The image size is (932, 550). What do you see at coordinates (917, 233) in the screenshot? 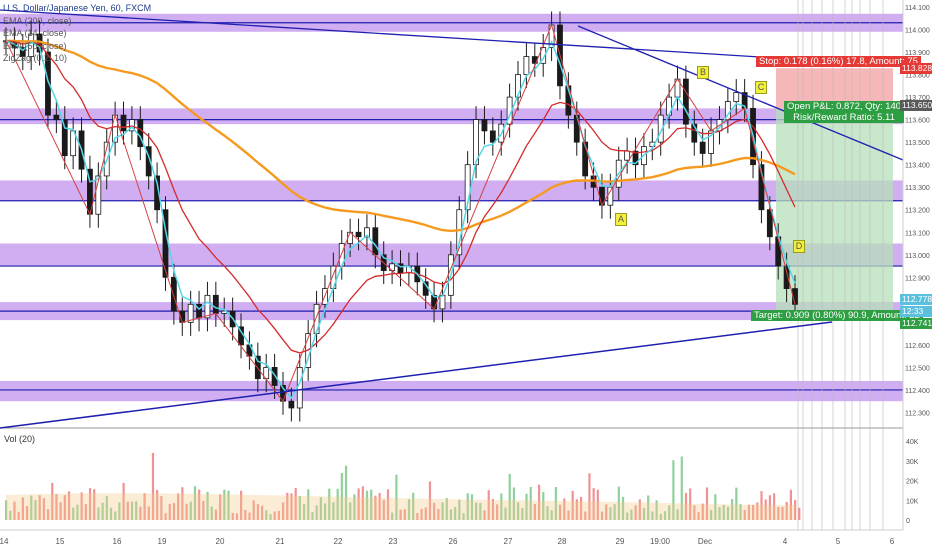
I see `price-tick-label: 113.100` at bounding box center [917, 233].